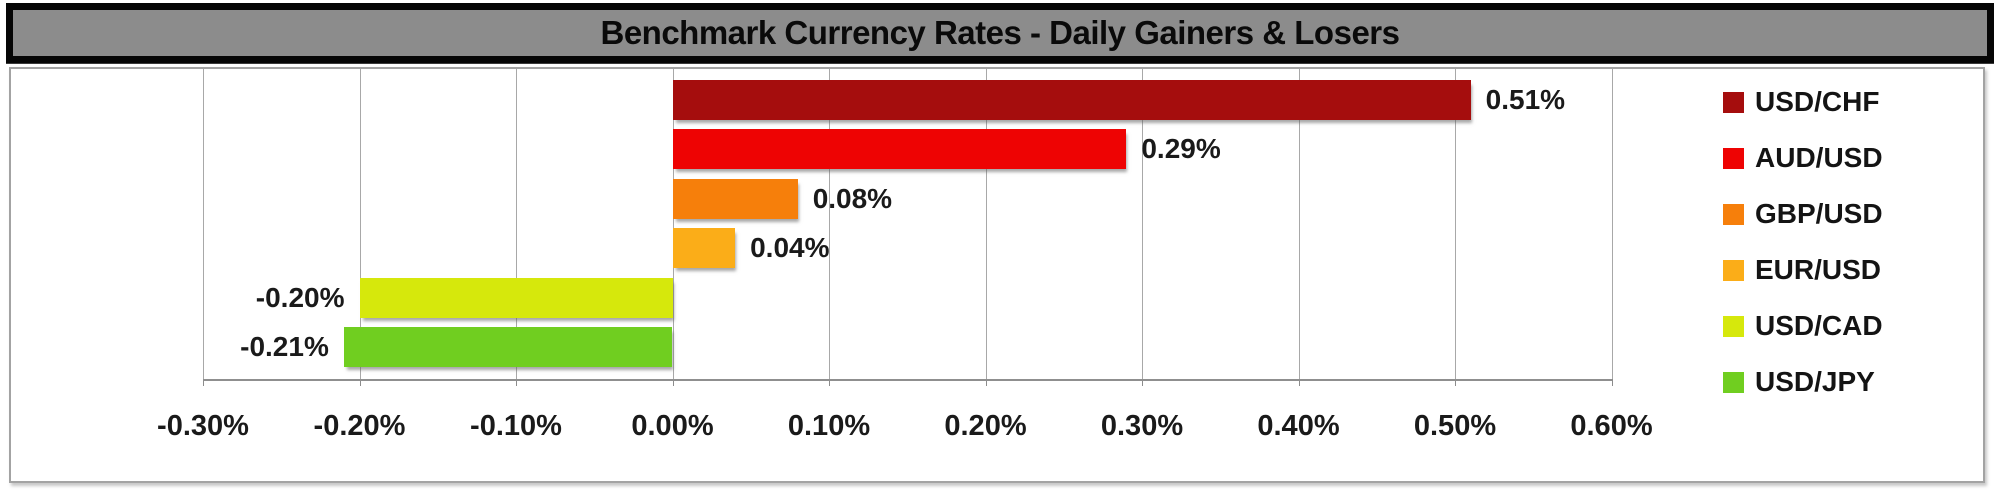  I want to click on legend-item-AUD/USD: AUD/USD, so click(1803, 158).